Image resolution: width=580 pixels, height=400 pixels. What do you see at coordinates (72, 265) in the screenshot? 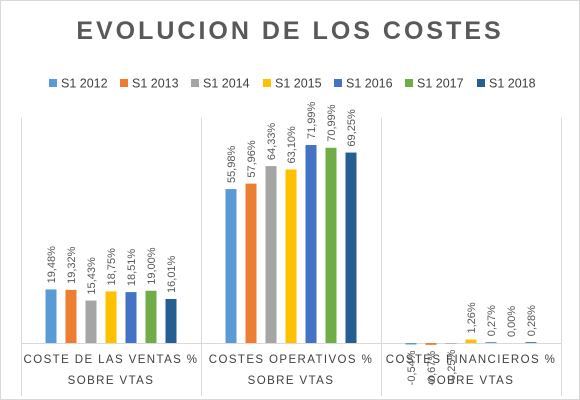
I see `data-label: 19,32%` at bounding box center [72, 265].